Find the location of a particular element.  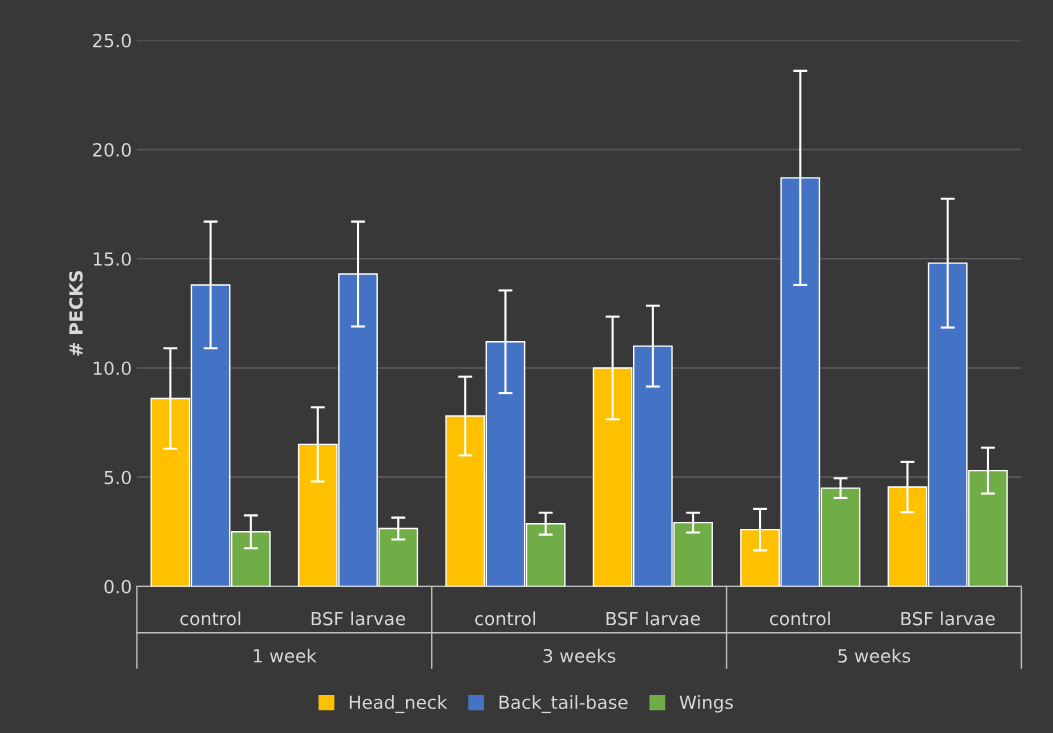

y-axis-title: # PECKS is located at coordinates (76, 313).